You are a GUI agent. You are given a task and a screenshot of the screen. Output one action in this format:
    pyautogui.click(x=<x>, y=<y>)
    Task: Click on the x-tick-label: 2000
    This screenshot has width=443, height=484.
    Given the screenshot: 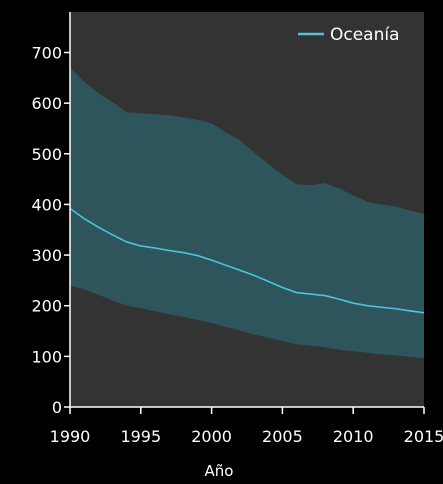 What is the action you would take?
    pyautogui.click(x=211, y=436)
    